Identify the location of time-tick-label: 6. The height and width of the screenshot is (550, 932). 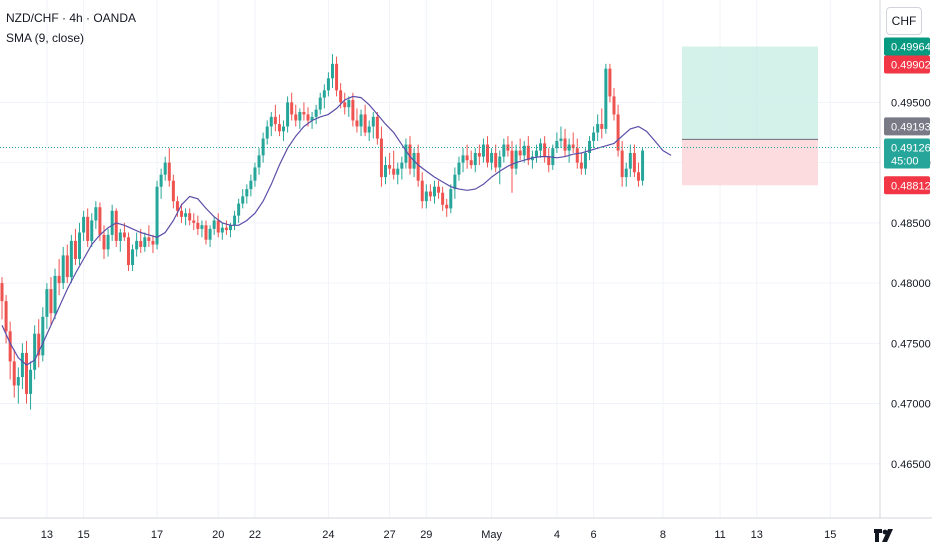
(594, 535).